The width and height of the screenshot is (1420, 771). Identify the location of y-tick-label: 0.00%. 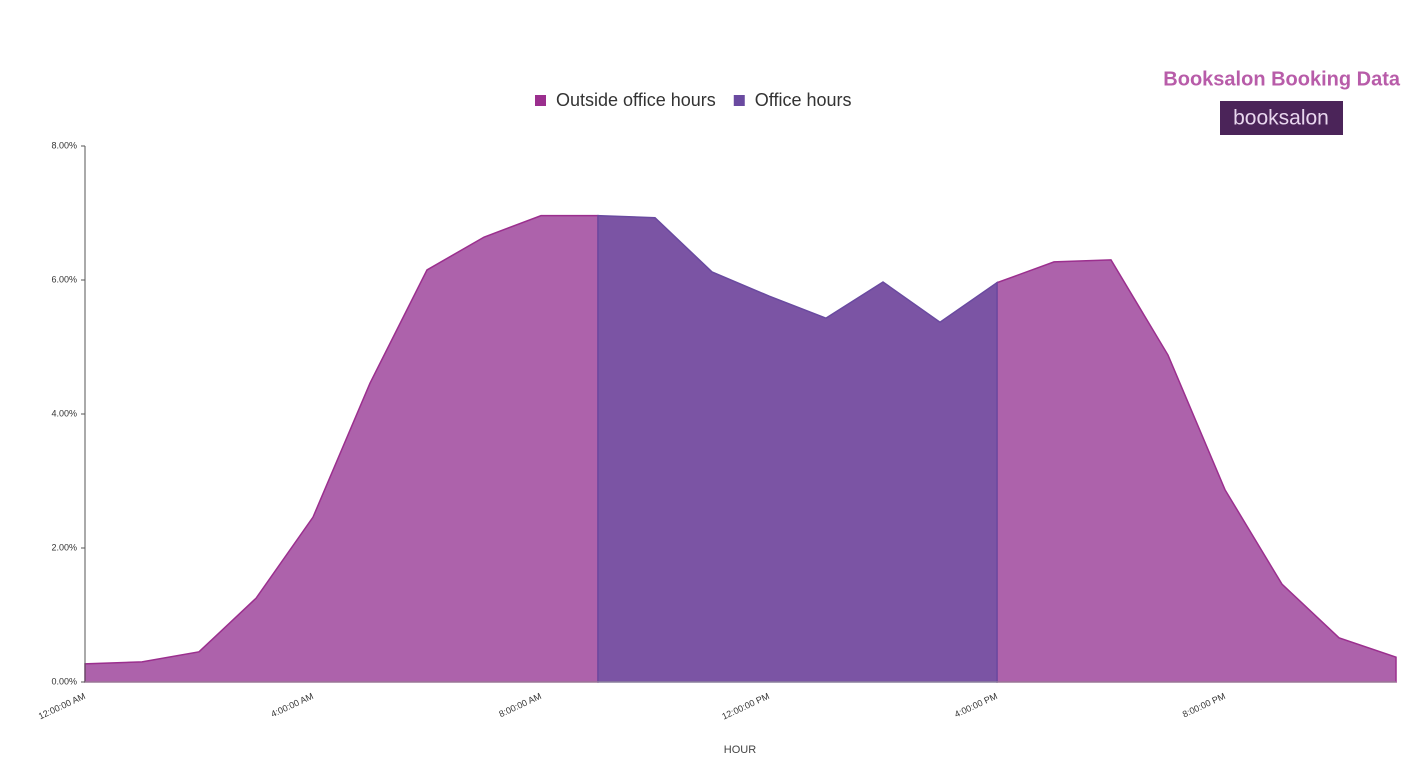
(64, 681).